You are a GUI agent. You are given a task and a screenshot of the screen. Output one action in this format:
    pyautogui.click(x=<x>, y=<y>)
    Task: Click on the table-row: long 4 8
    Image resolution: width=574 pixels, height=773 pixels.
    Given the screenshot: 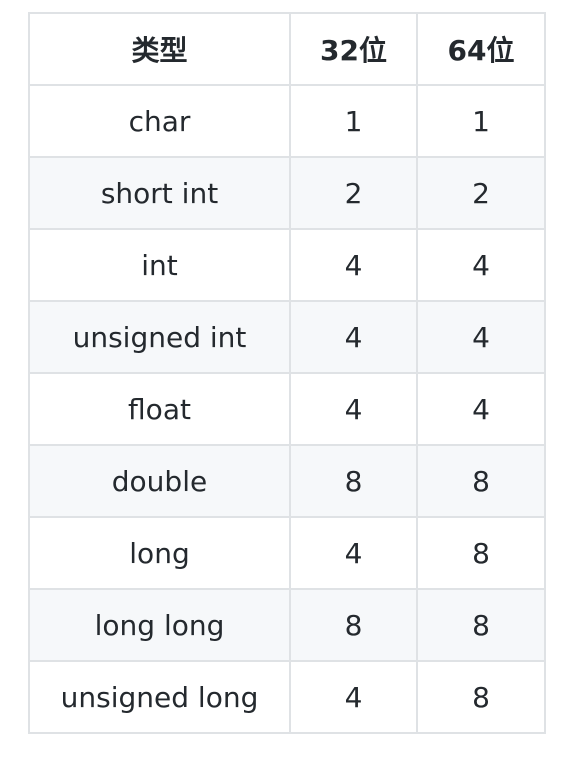 What is the action you would take?
    pyautogui.click(x=287, y=553)
    